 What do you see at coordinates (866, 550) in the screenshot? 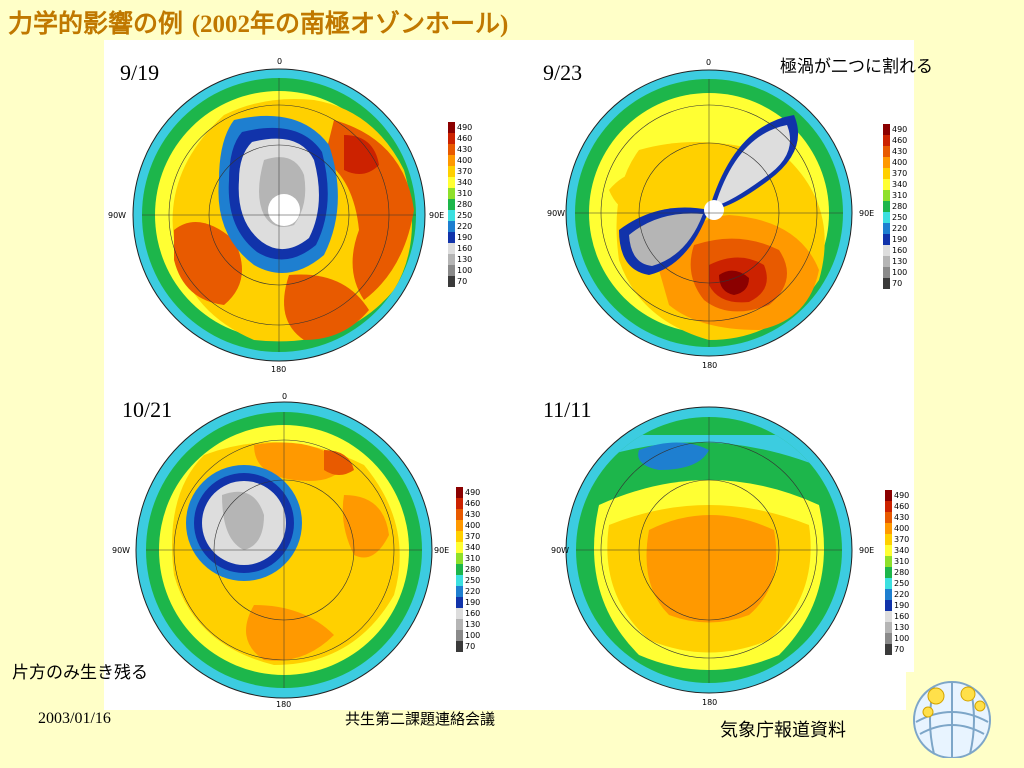
I see `axis-label-right-4: 90E` at bounding box center [866, 550].